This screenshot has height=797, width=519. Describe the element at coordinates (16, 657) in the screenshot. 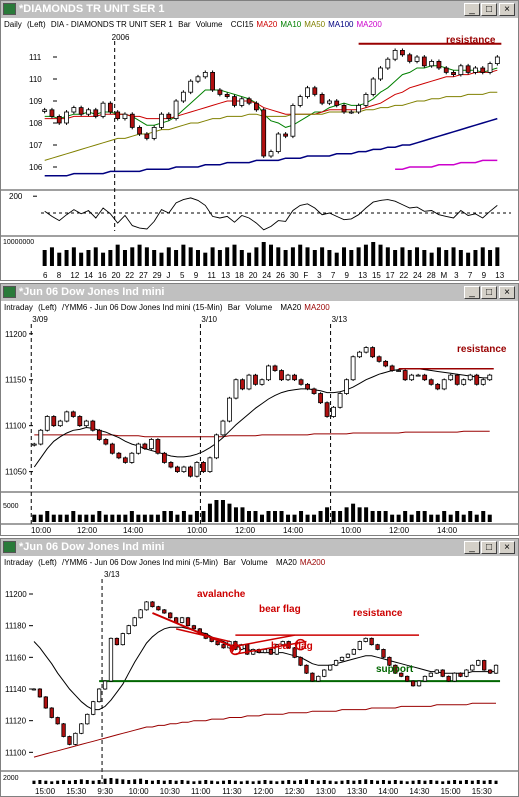

I see `y-tick-label: 11160` at that location.